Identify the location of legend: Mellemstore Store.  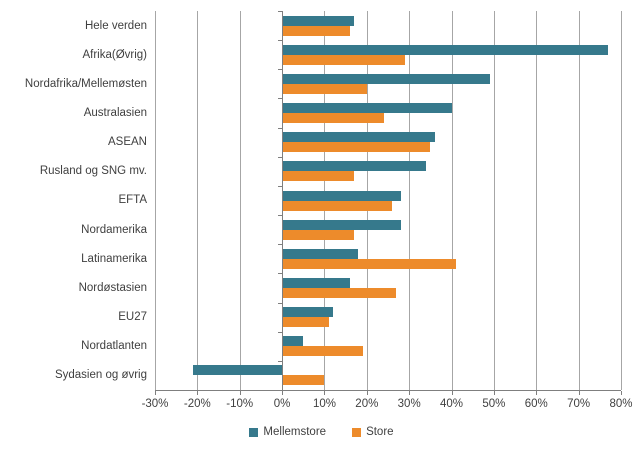
(321, 432).